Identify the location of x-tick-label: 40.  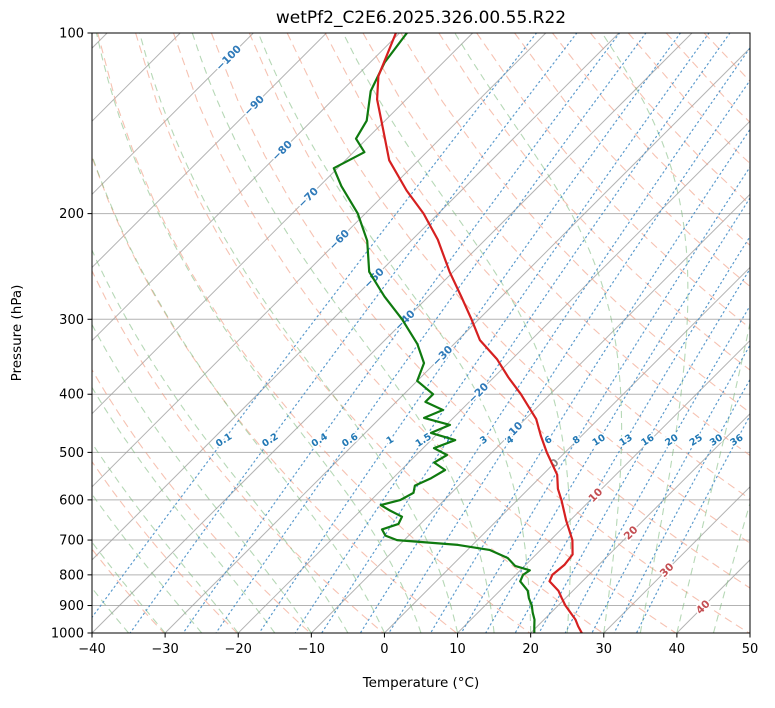
(677, 649).